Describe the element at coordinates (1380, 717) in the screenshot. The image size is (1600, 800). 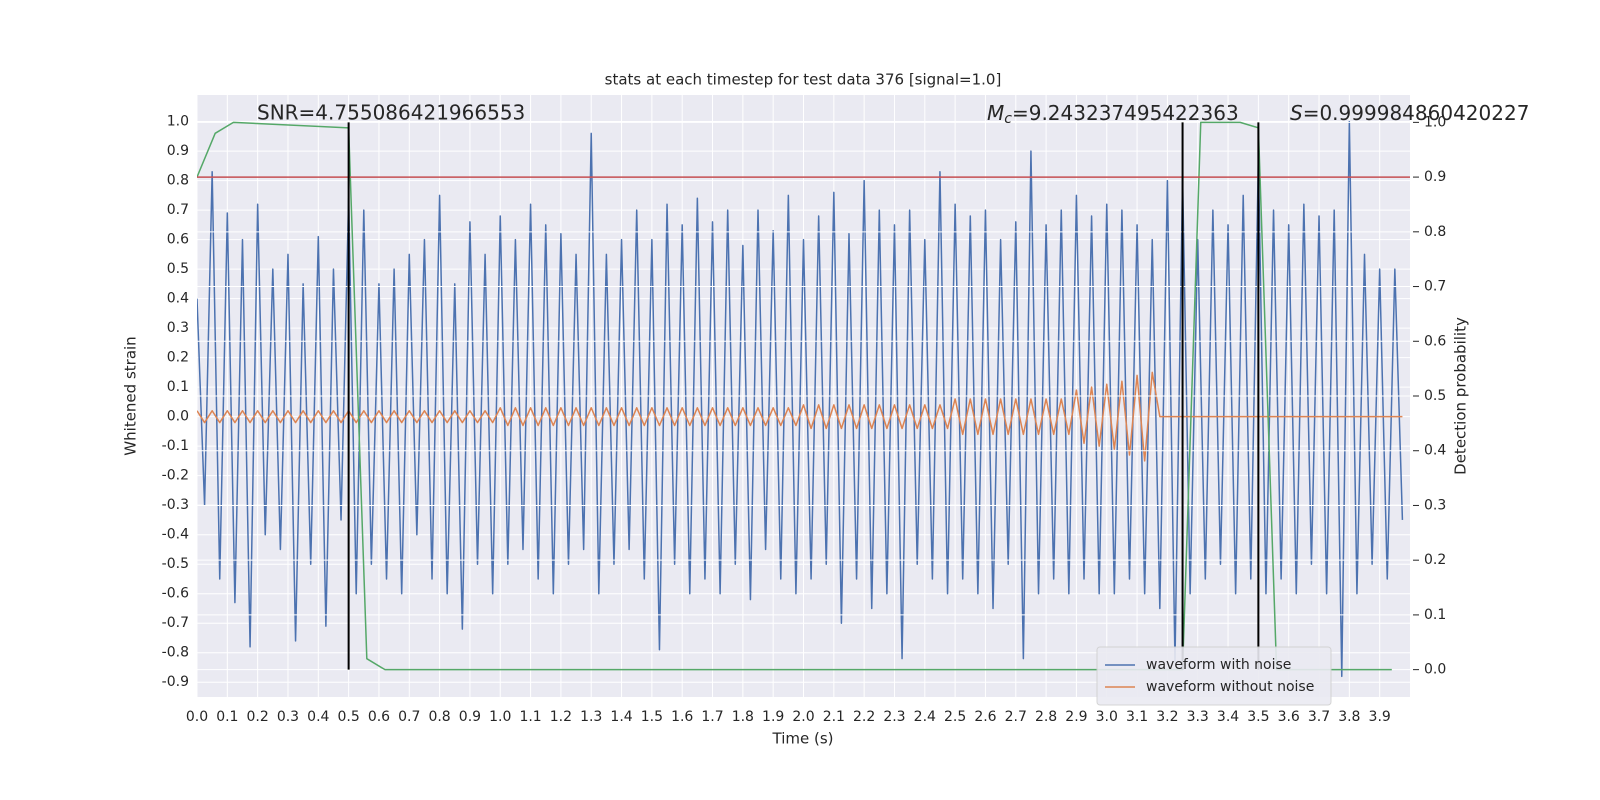
I see `x-tick-label: 3.9` at that location.